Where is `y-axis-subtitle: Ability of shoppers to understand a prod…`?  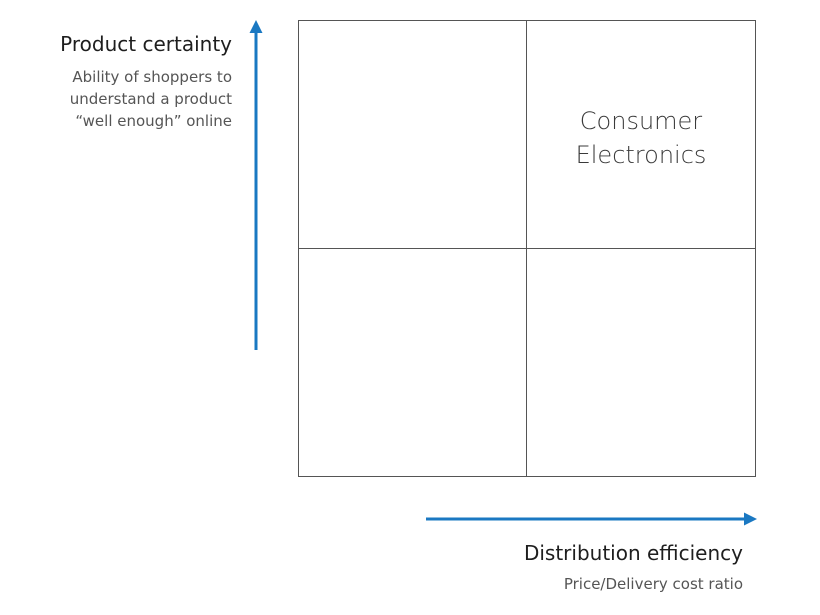 y-axis-subtitle: Ability of shoppers to understand a prod… is located at coordinates (151, 99).